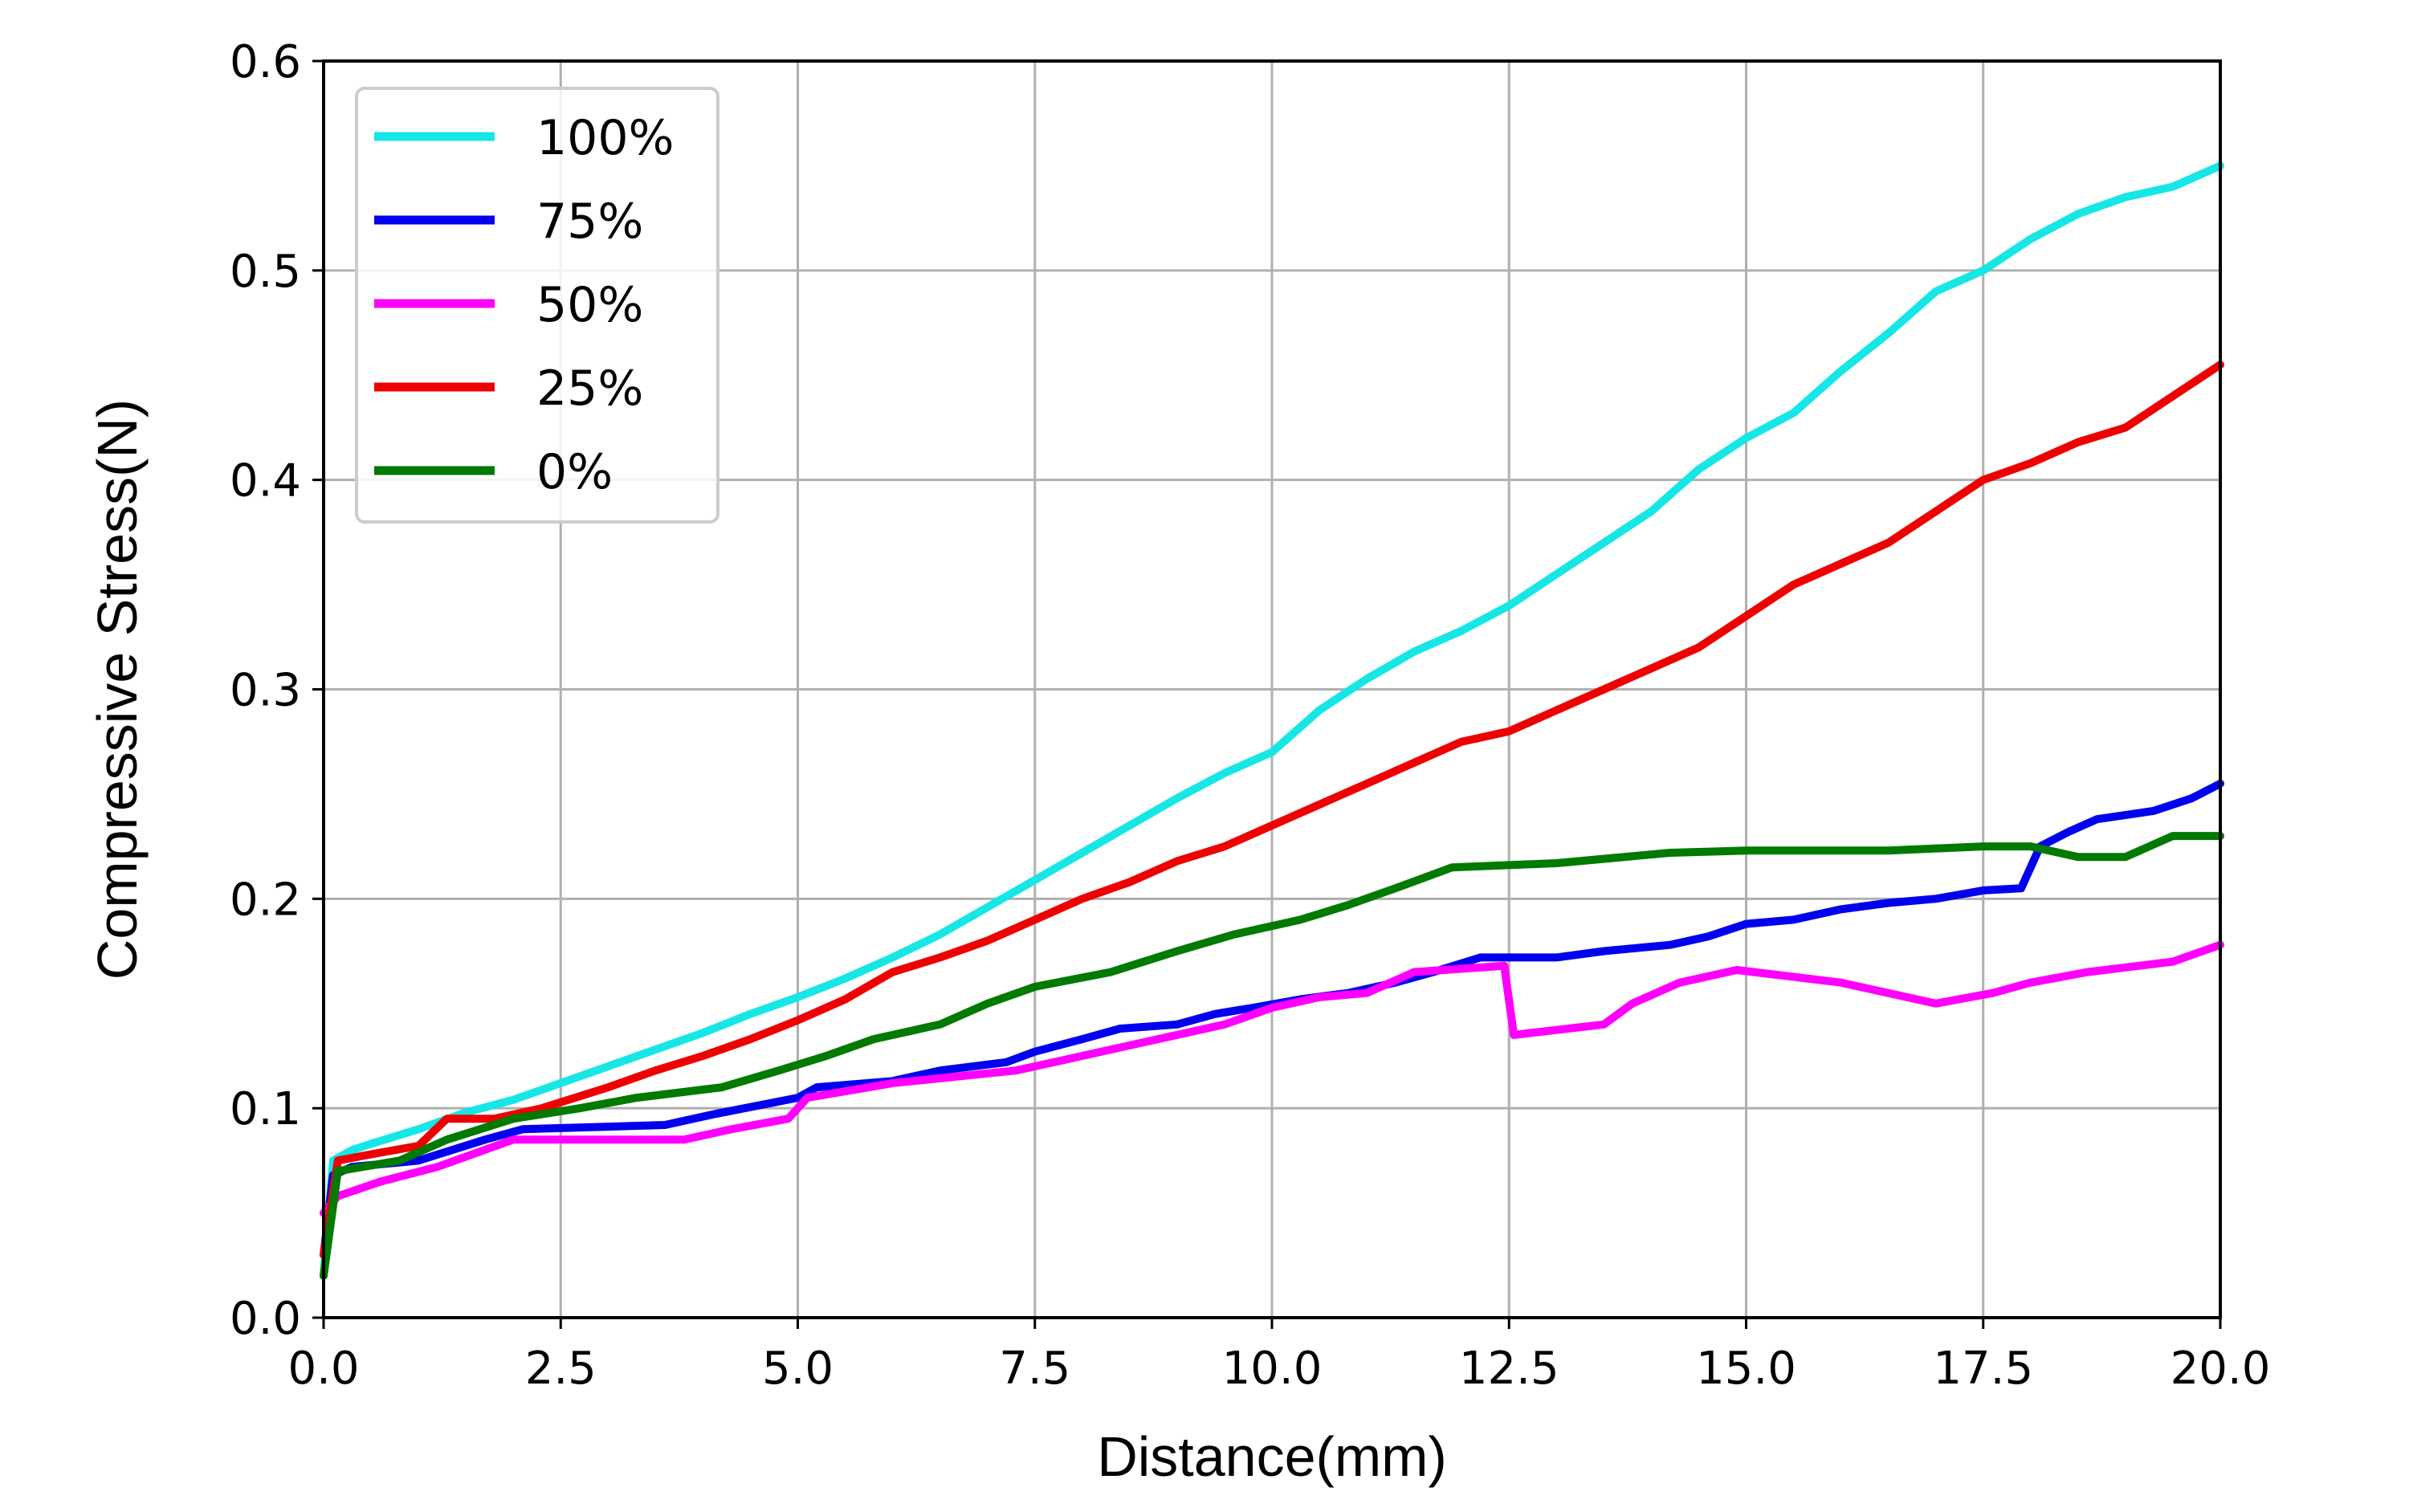  I want to click on legend-label: 50%, so click(589, 305).